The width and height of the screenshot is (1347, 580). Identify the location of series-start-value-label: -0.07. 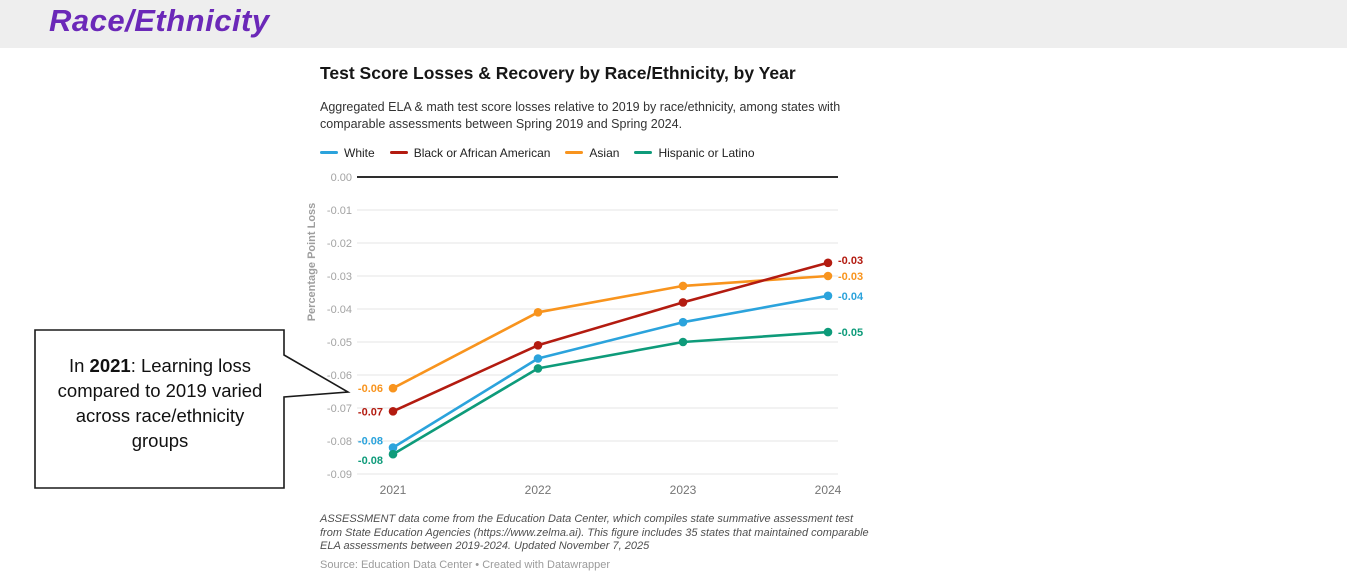
(370, 412).